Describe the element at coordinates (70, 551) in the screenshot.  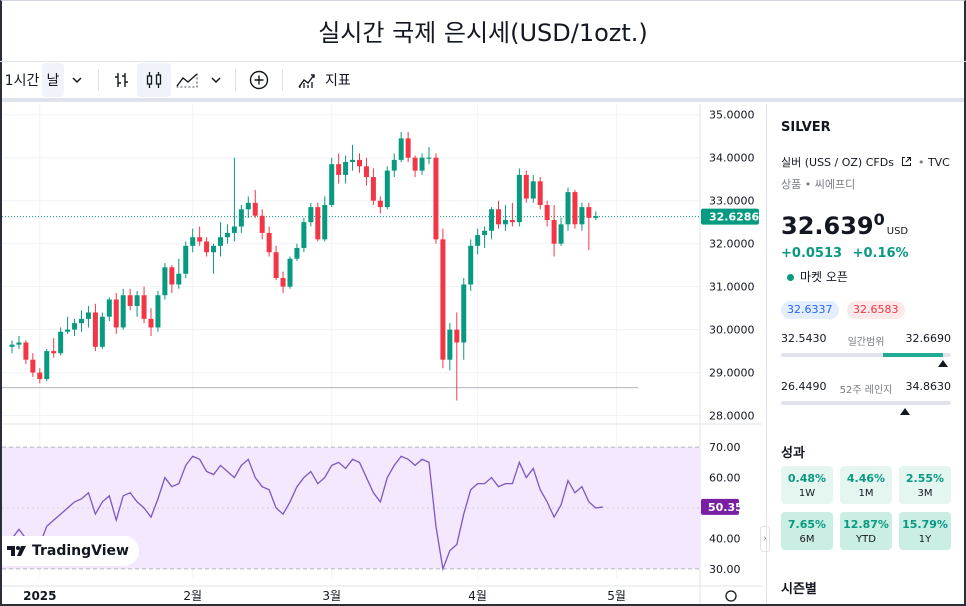
I see `tradingview-logo: TradingView` at that location.